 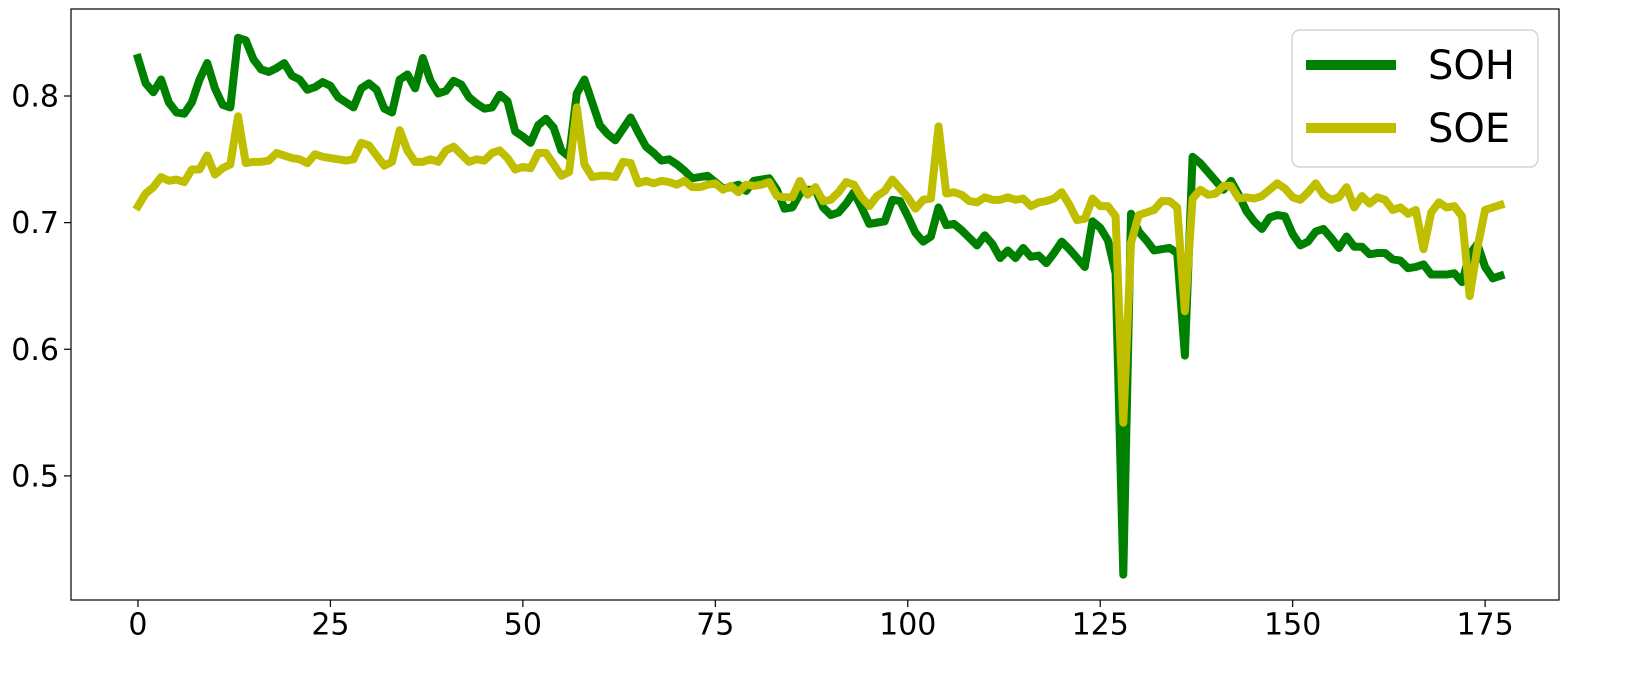 I want to click on x-tick-label: 100, so click(x=907, y=625).